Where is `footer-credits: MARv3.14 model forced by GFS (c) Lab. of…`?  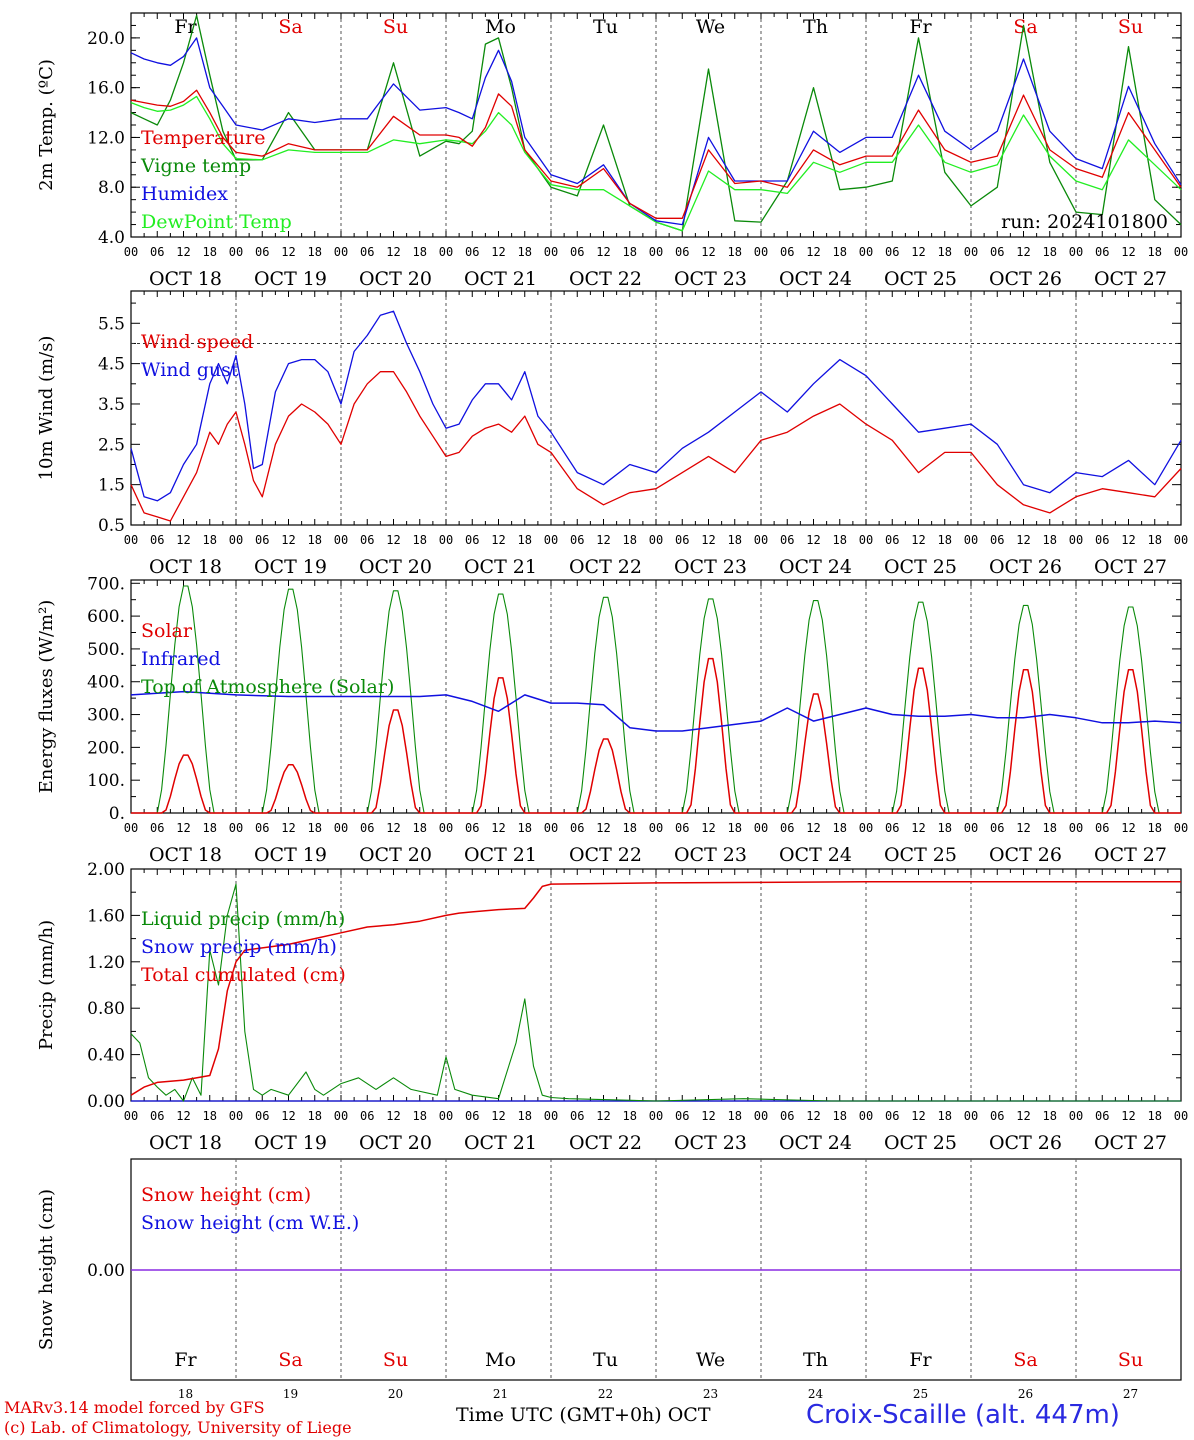 footer-credits: MARv3.14 model forced by GFS (c) Lab. of… is located at coordinates (178, 1418).